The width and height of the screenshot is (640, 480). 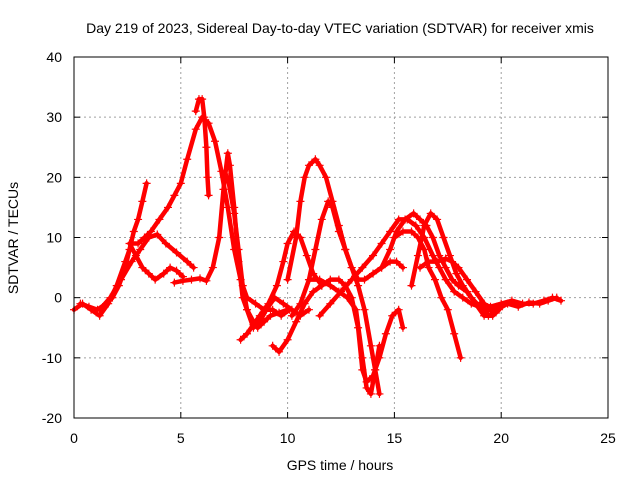 I want to click on y-tick-label: 10, so click(x=54, y=238).